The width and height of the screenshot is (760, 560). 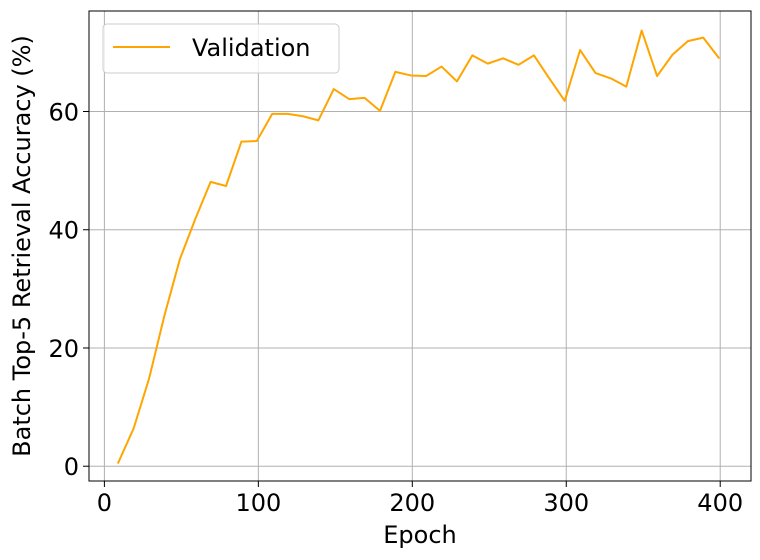 What do you see at coordinates (566, 503) in the screenshot?
I see `x-tick-label: 300` at bounding box center [566, 503].